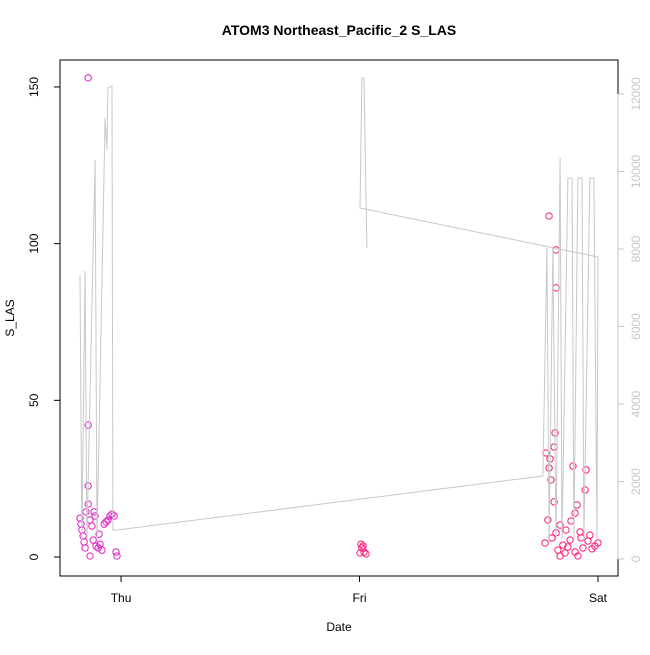 Image resolution: width=650 pixels, height=655 pixels. Describe the element at coordinates (360, 598) in the screenshot. I see `x-tick-label: Fri` at that location.